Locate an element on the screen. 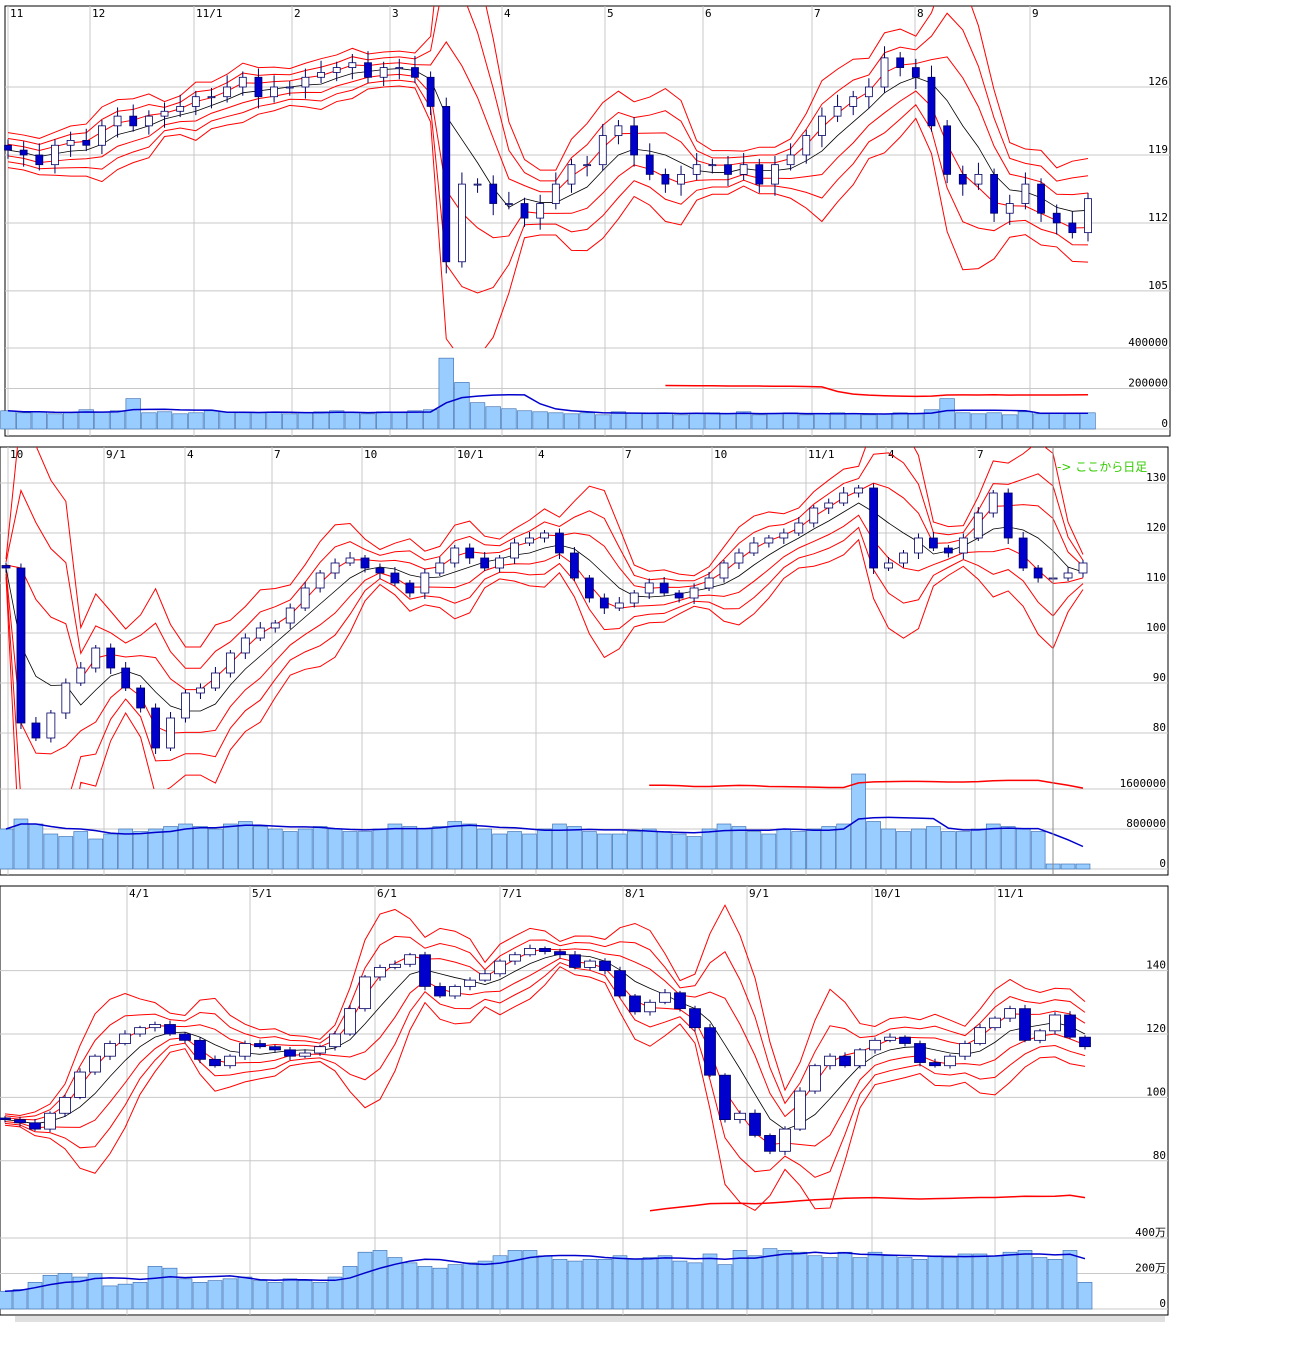 The image size is (1292, 1364). y-tick-label: 100 is located at coordinates (1156, 627).